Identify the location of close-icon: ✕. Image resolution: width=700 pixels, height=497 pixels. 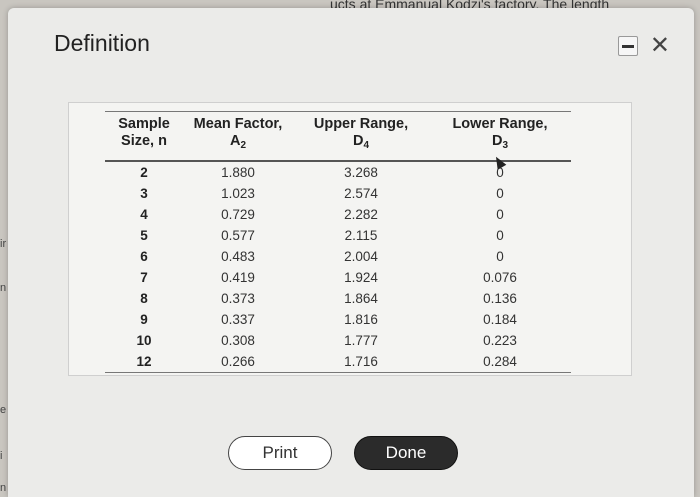
(659, 45).